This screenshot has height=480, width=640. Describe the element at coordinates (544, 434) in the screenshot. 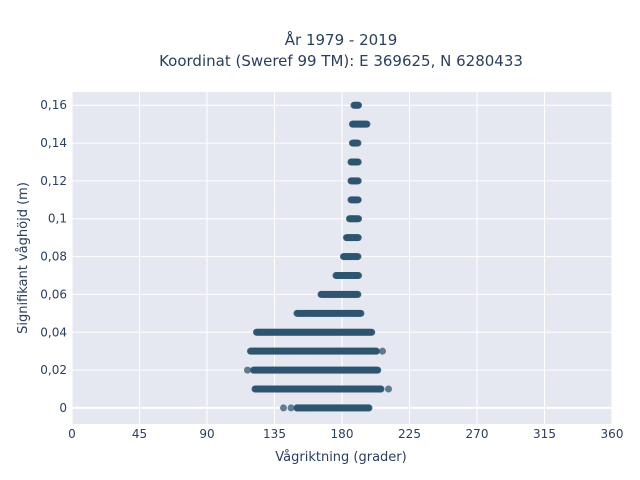

I see `x-tick-label: 315` at that location.